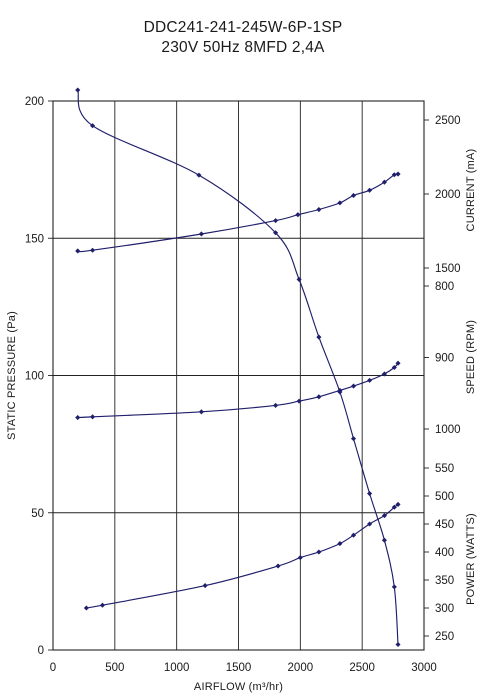  I want to click on x-axis-label: AIRFLOW (m³/hr), so click(238, 687).